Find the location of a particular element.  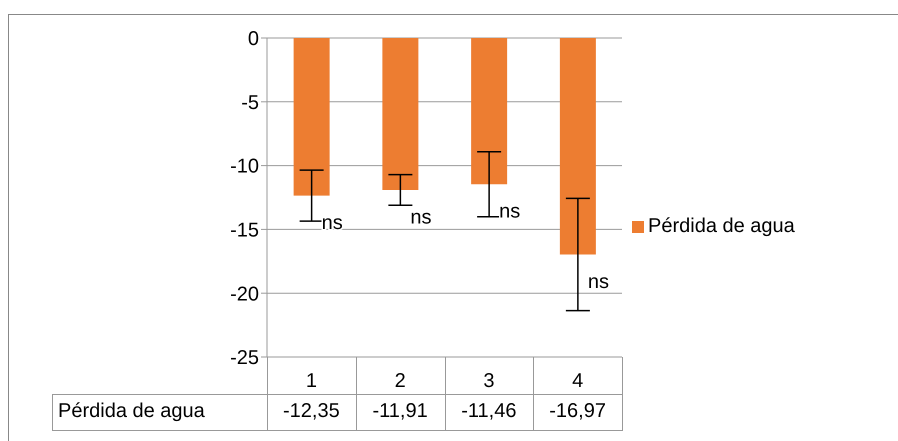

y-tick-label: -20 is located at coordinates (244, 294).